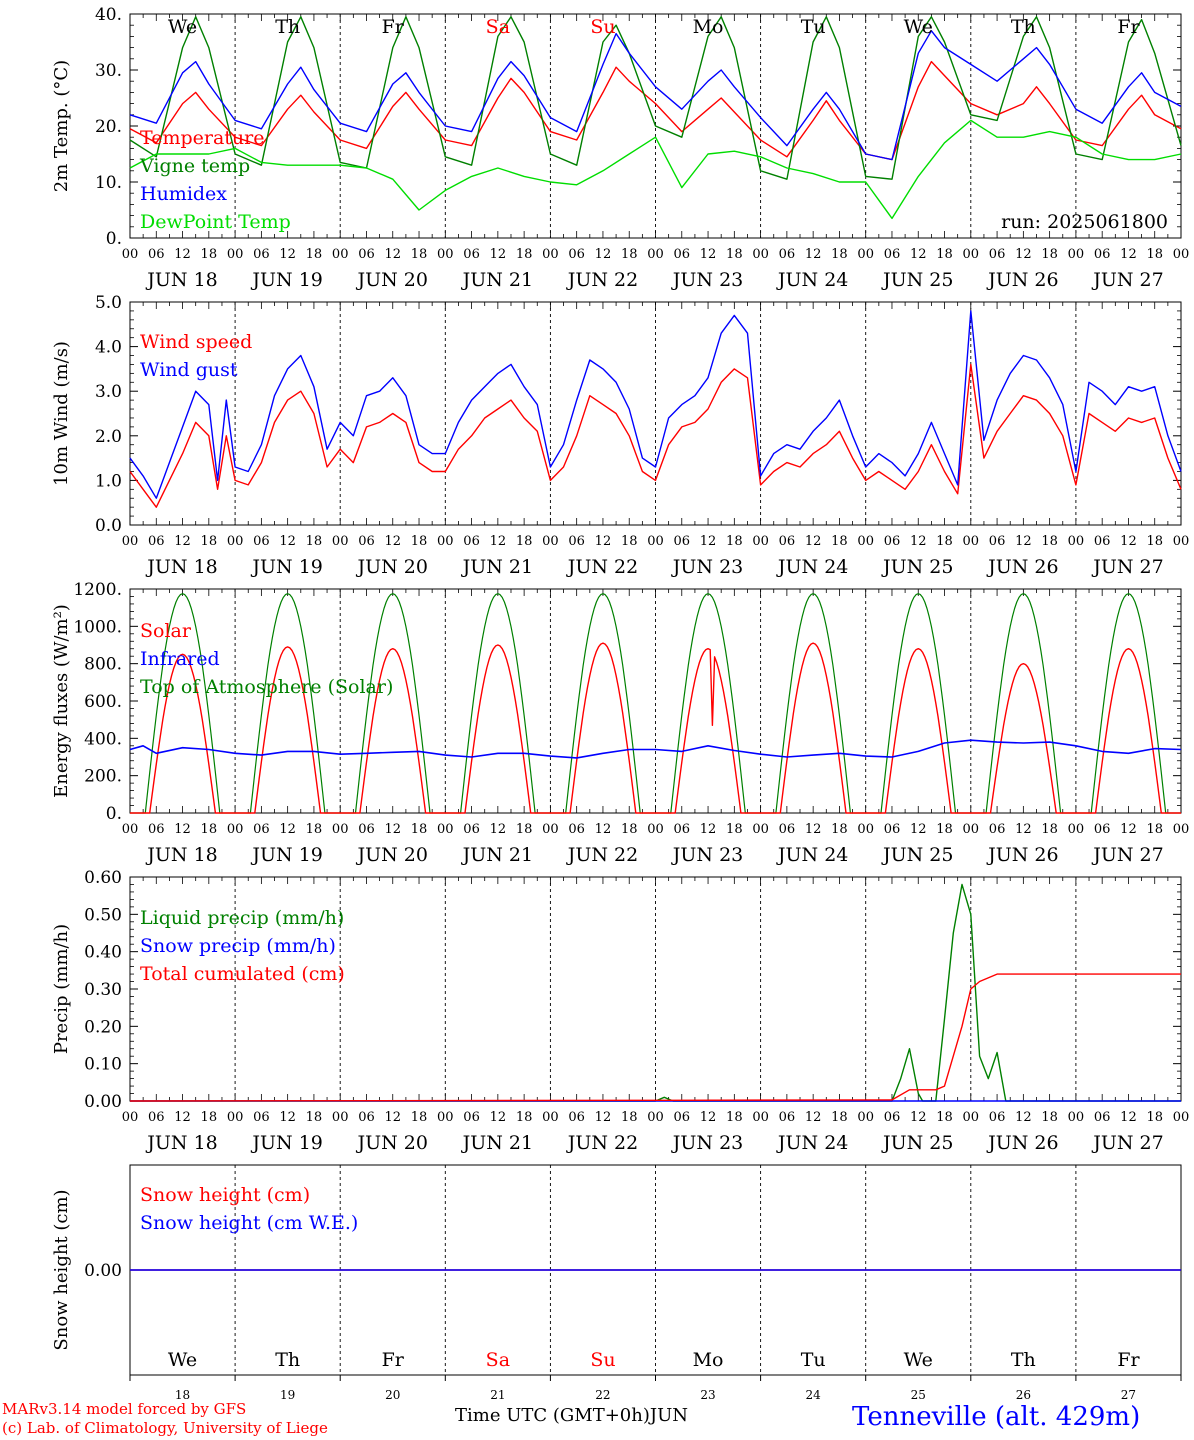  I want to click on day-name-label: Sa, so click(498, 1360).